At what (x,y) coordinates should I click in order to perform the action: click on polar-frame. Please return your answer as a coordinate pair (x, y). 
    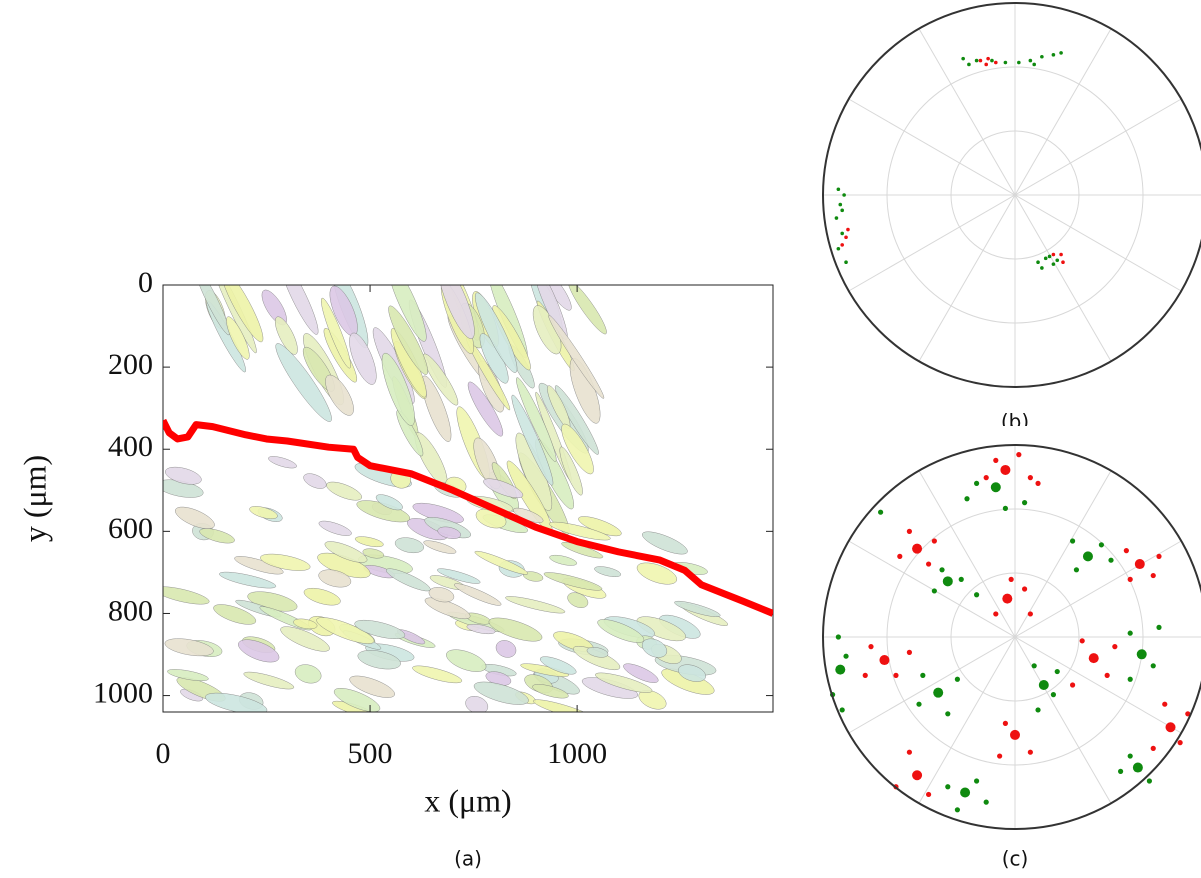
    Looking at the image, I should click on (1011, 195).